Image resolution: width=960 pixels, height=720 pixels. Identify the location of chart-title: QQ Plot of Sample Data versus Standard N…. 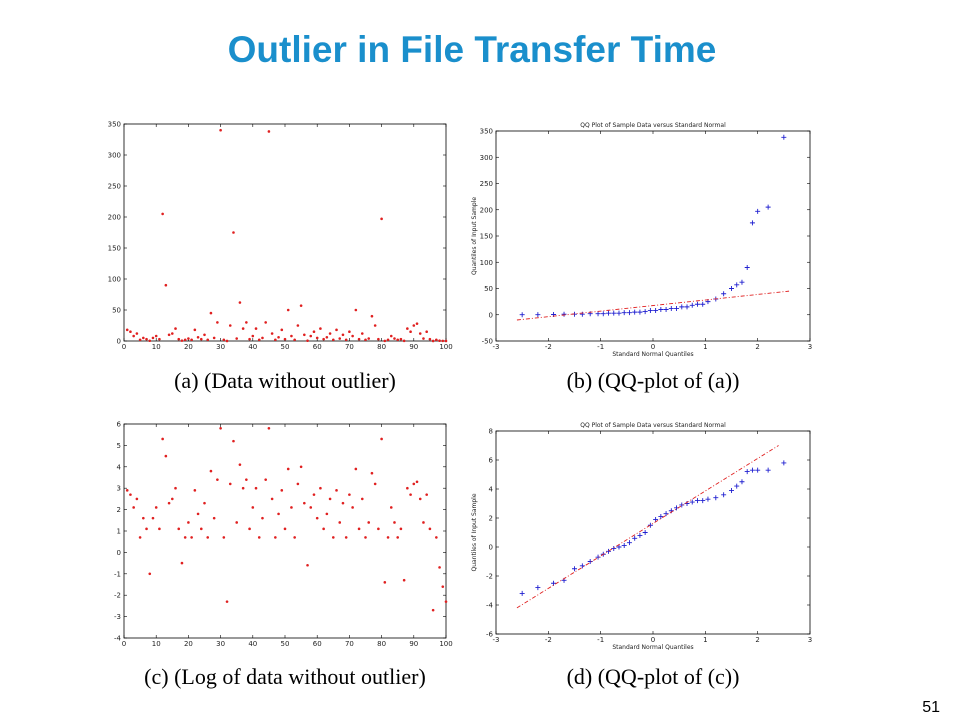
(653, 425).